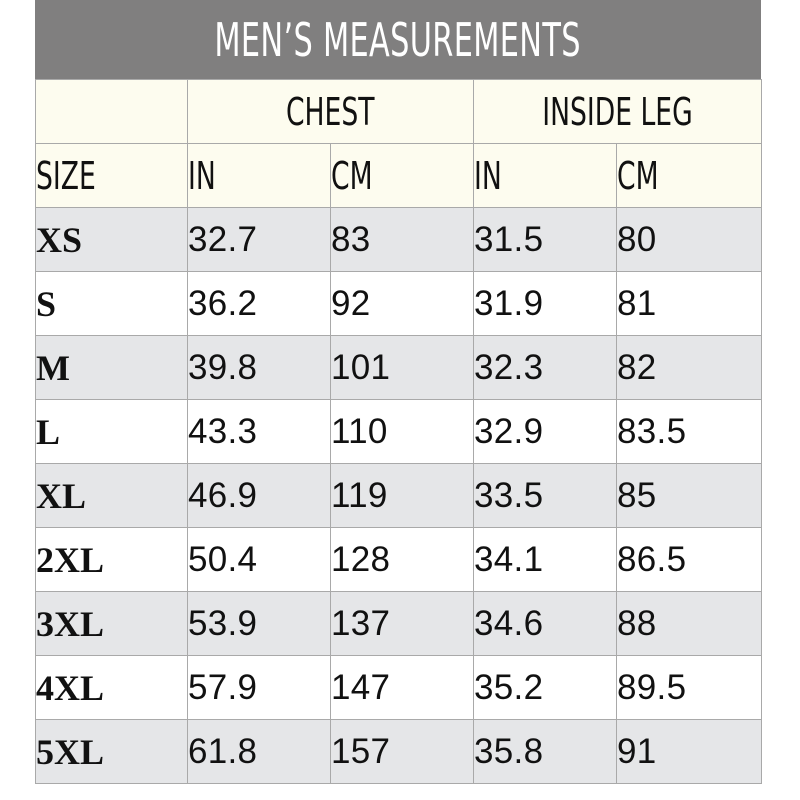 The image size is (800, 800). I want to click on leg-cm-cell-value: 82, so click(637, 367).